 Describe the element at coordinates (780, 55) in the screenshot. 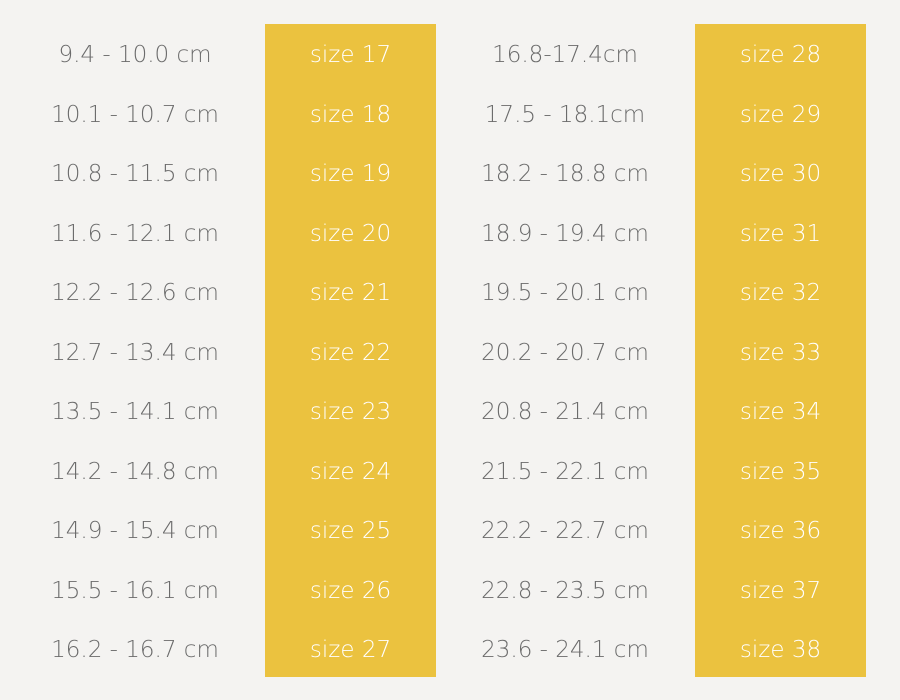

I see `shoe-size: size 28` at that location.